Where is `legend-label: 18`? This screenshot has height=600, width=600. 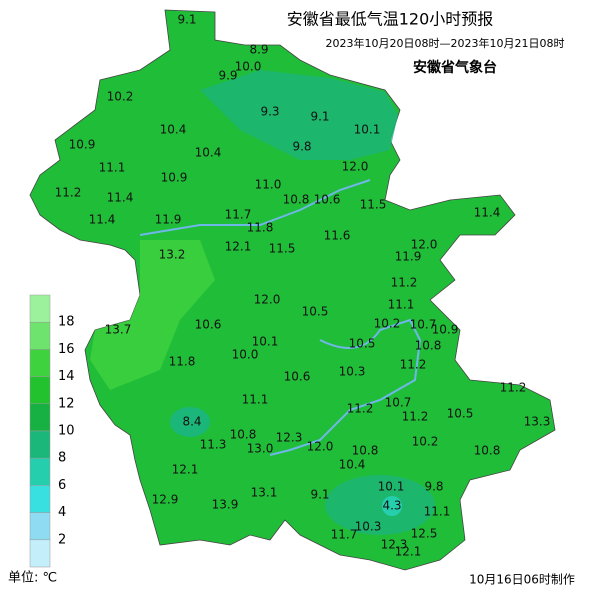 legend-label: 18 is located at coordinates (66, 322).